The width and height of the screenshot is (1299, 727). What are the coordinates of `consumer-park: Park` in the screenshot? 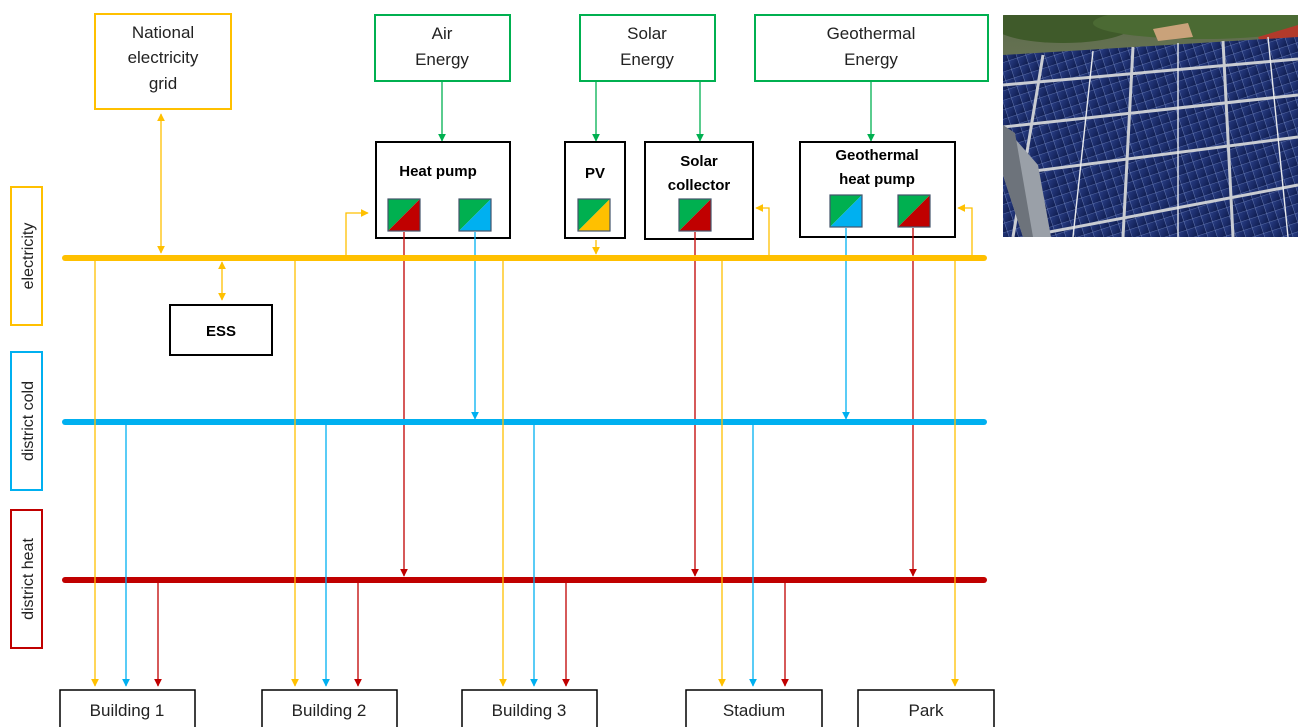 It's located at (926, 708).